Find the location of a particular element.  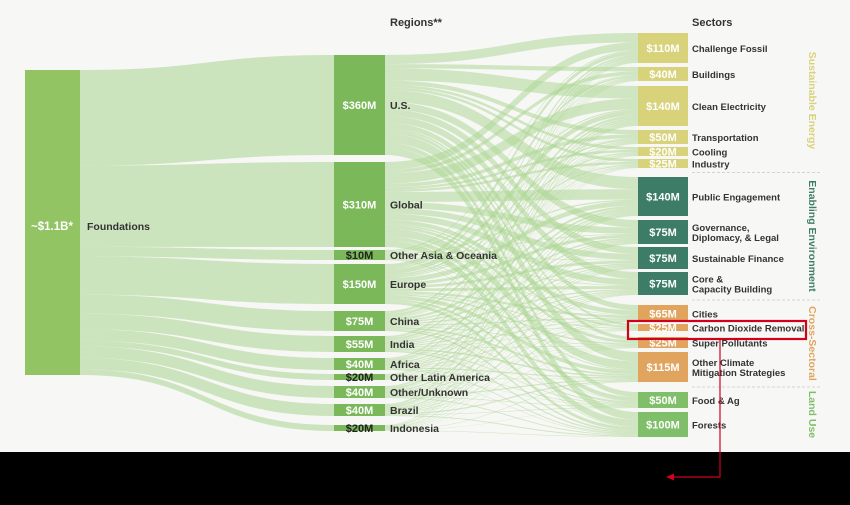

sector-label-food-ag: Food & Ag is located at coordinates (716, 401).